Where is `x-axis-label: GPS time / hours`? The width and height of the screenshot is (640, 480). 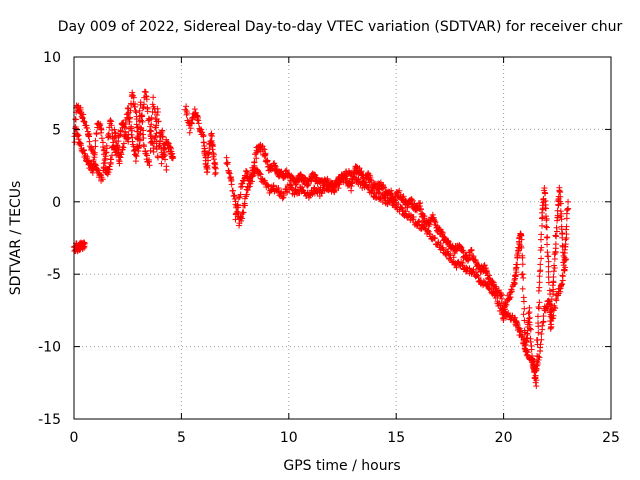
x-axis-label: GPS time / hours is located at coordinates (341, 466).